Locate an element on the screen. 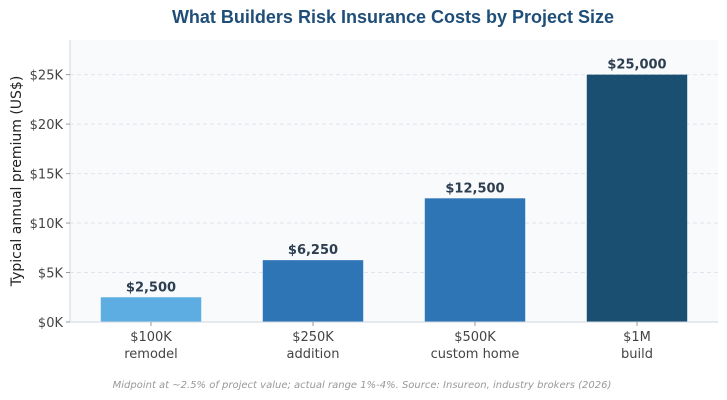 The height and width of the screenshot is (400, 727). y-tick-label: $15K is located at coordinates (47, 175).